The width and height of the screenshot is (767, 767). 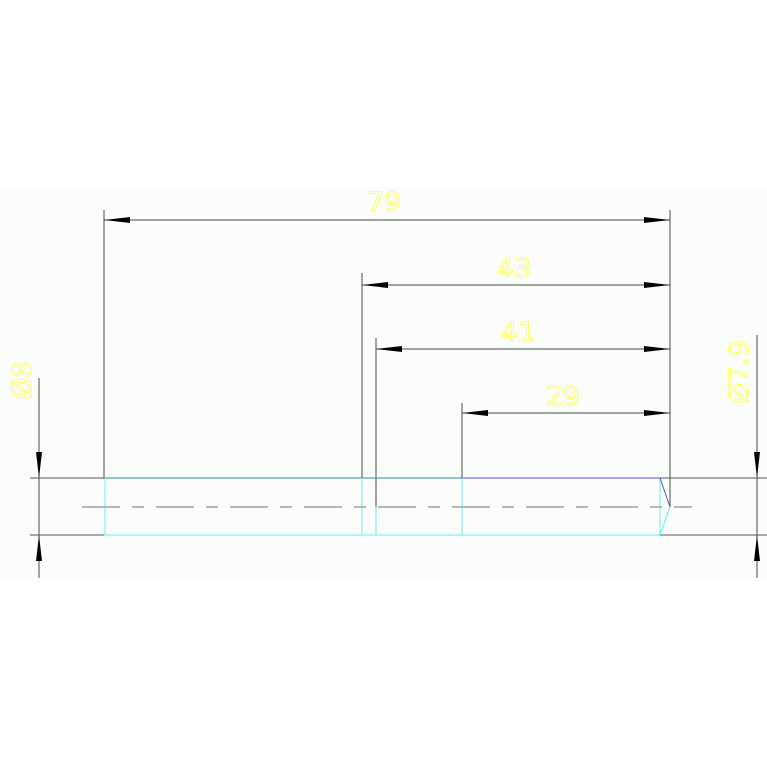 What do you see at coordinates (22, 380) in the screenshot?
I see `diameter-label-left: Ø8` at bounding box center [22, 380].